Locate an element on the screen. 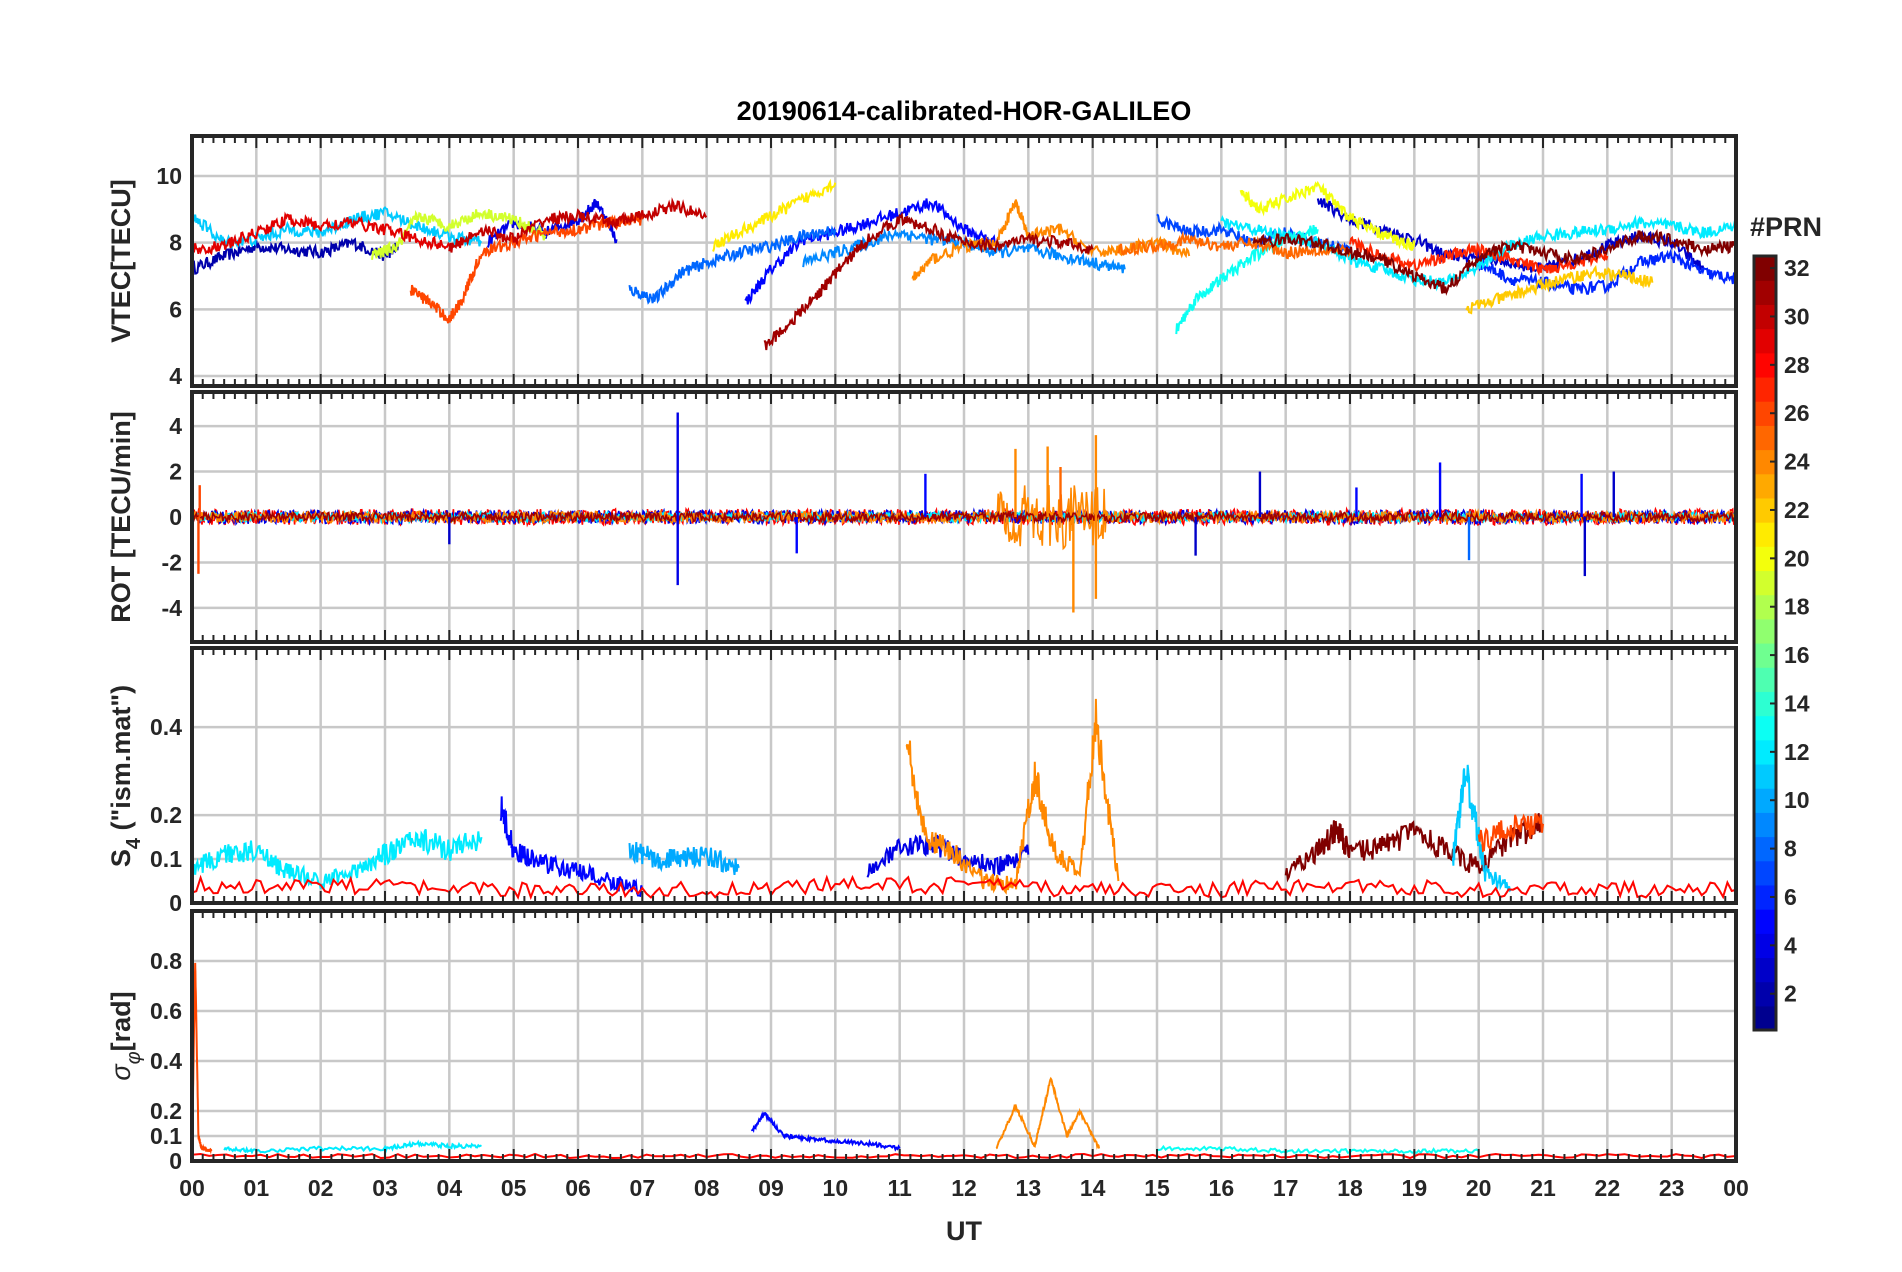 The height and width of the screenshot is (1272, 1902). x-tick-label: 23 is located at coordinates (1672, 1188).